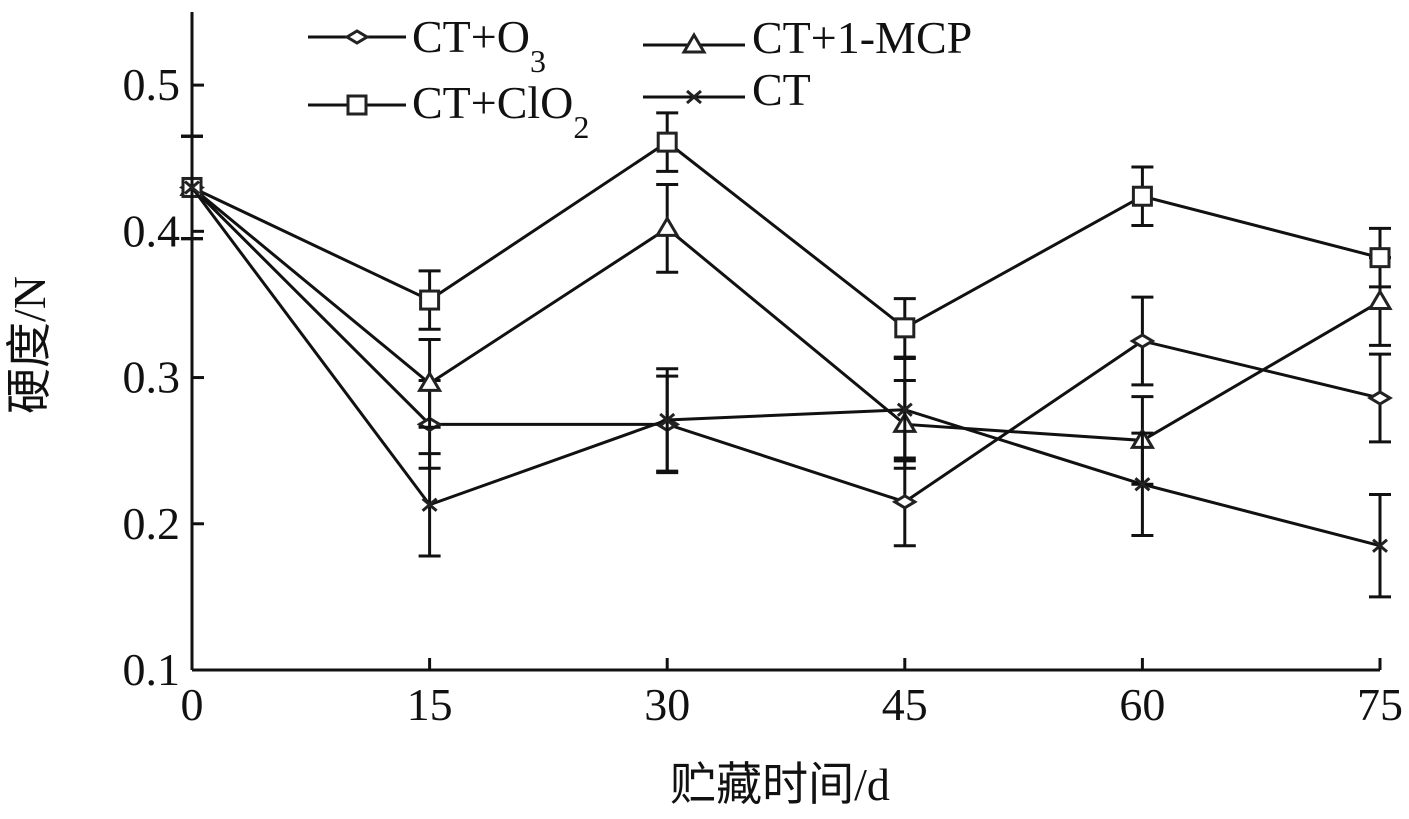 This screenshot has height=819, width=1409. I want to click on x-tick-label: 75, so click(1380, 704).